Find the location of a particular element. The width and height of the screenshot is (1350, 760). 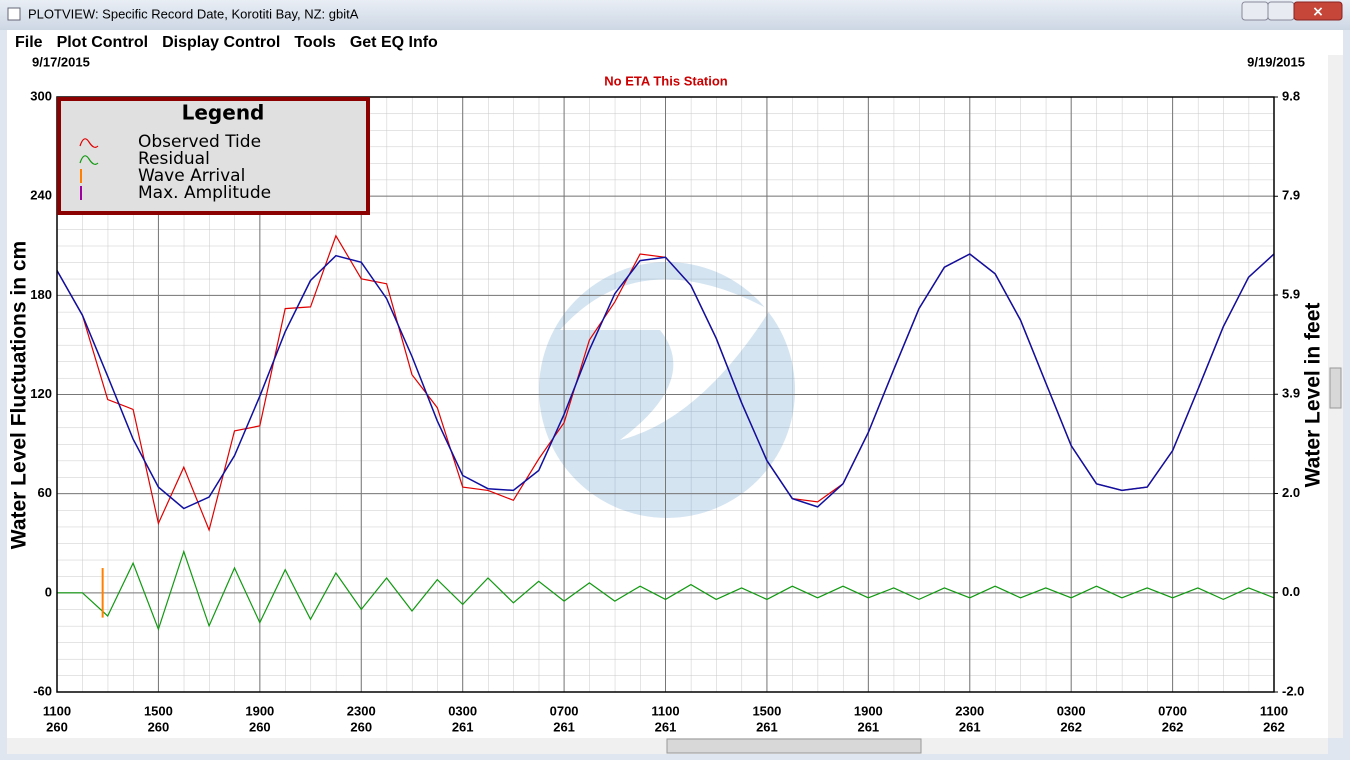

y-tick-label: 120 is located at coordinates (41, 393).